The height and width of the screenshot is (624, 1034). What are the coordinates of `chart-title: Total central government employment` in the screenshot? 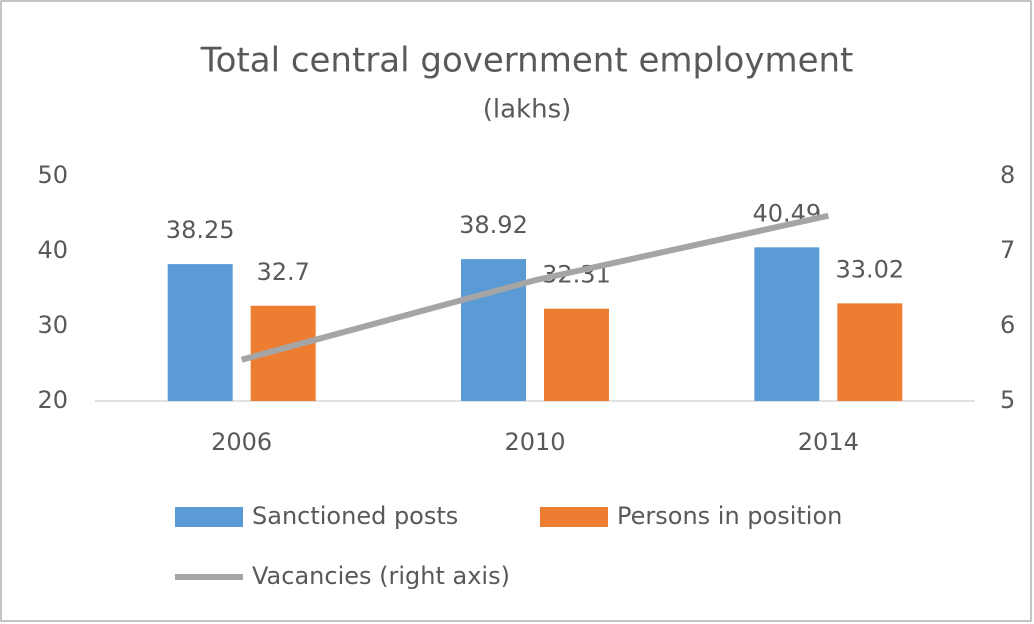 It's located at (527, 61).